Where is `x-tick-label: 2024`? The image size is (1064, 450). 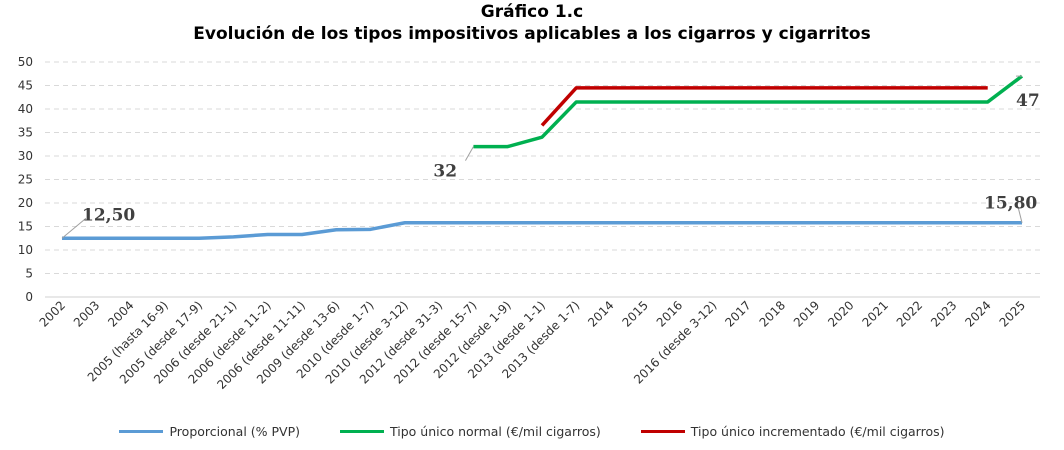
x-tick-label: 2024 is located at coordinates (977, 313).